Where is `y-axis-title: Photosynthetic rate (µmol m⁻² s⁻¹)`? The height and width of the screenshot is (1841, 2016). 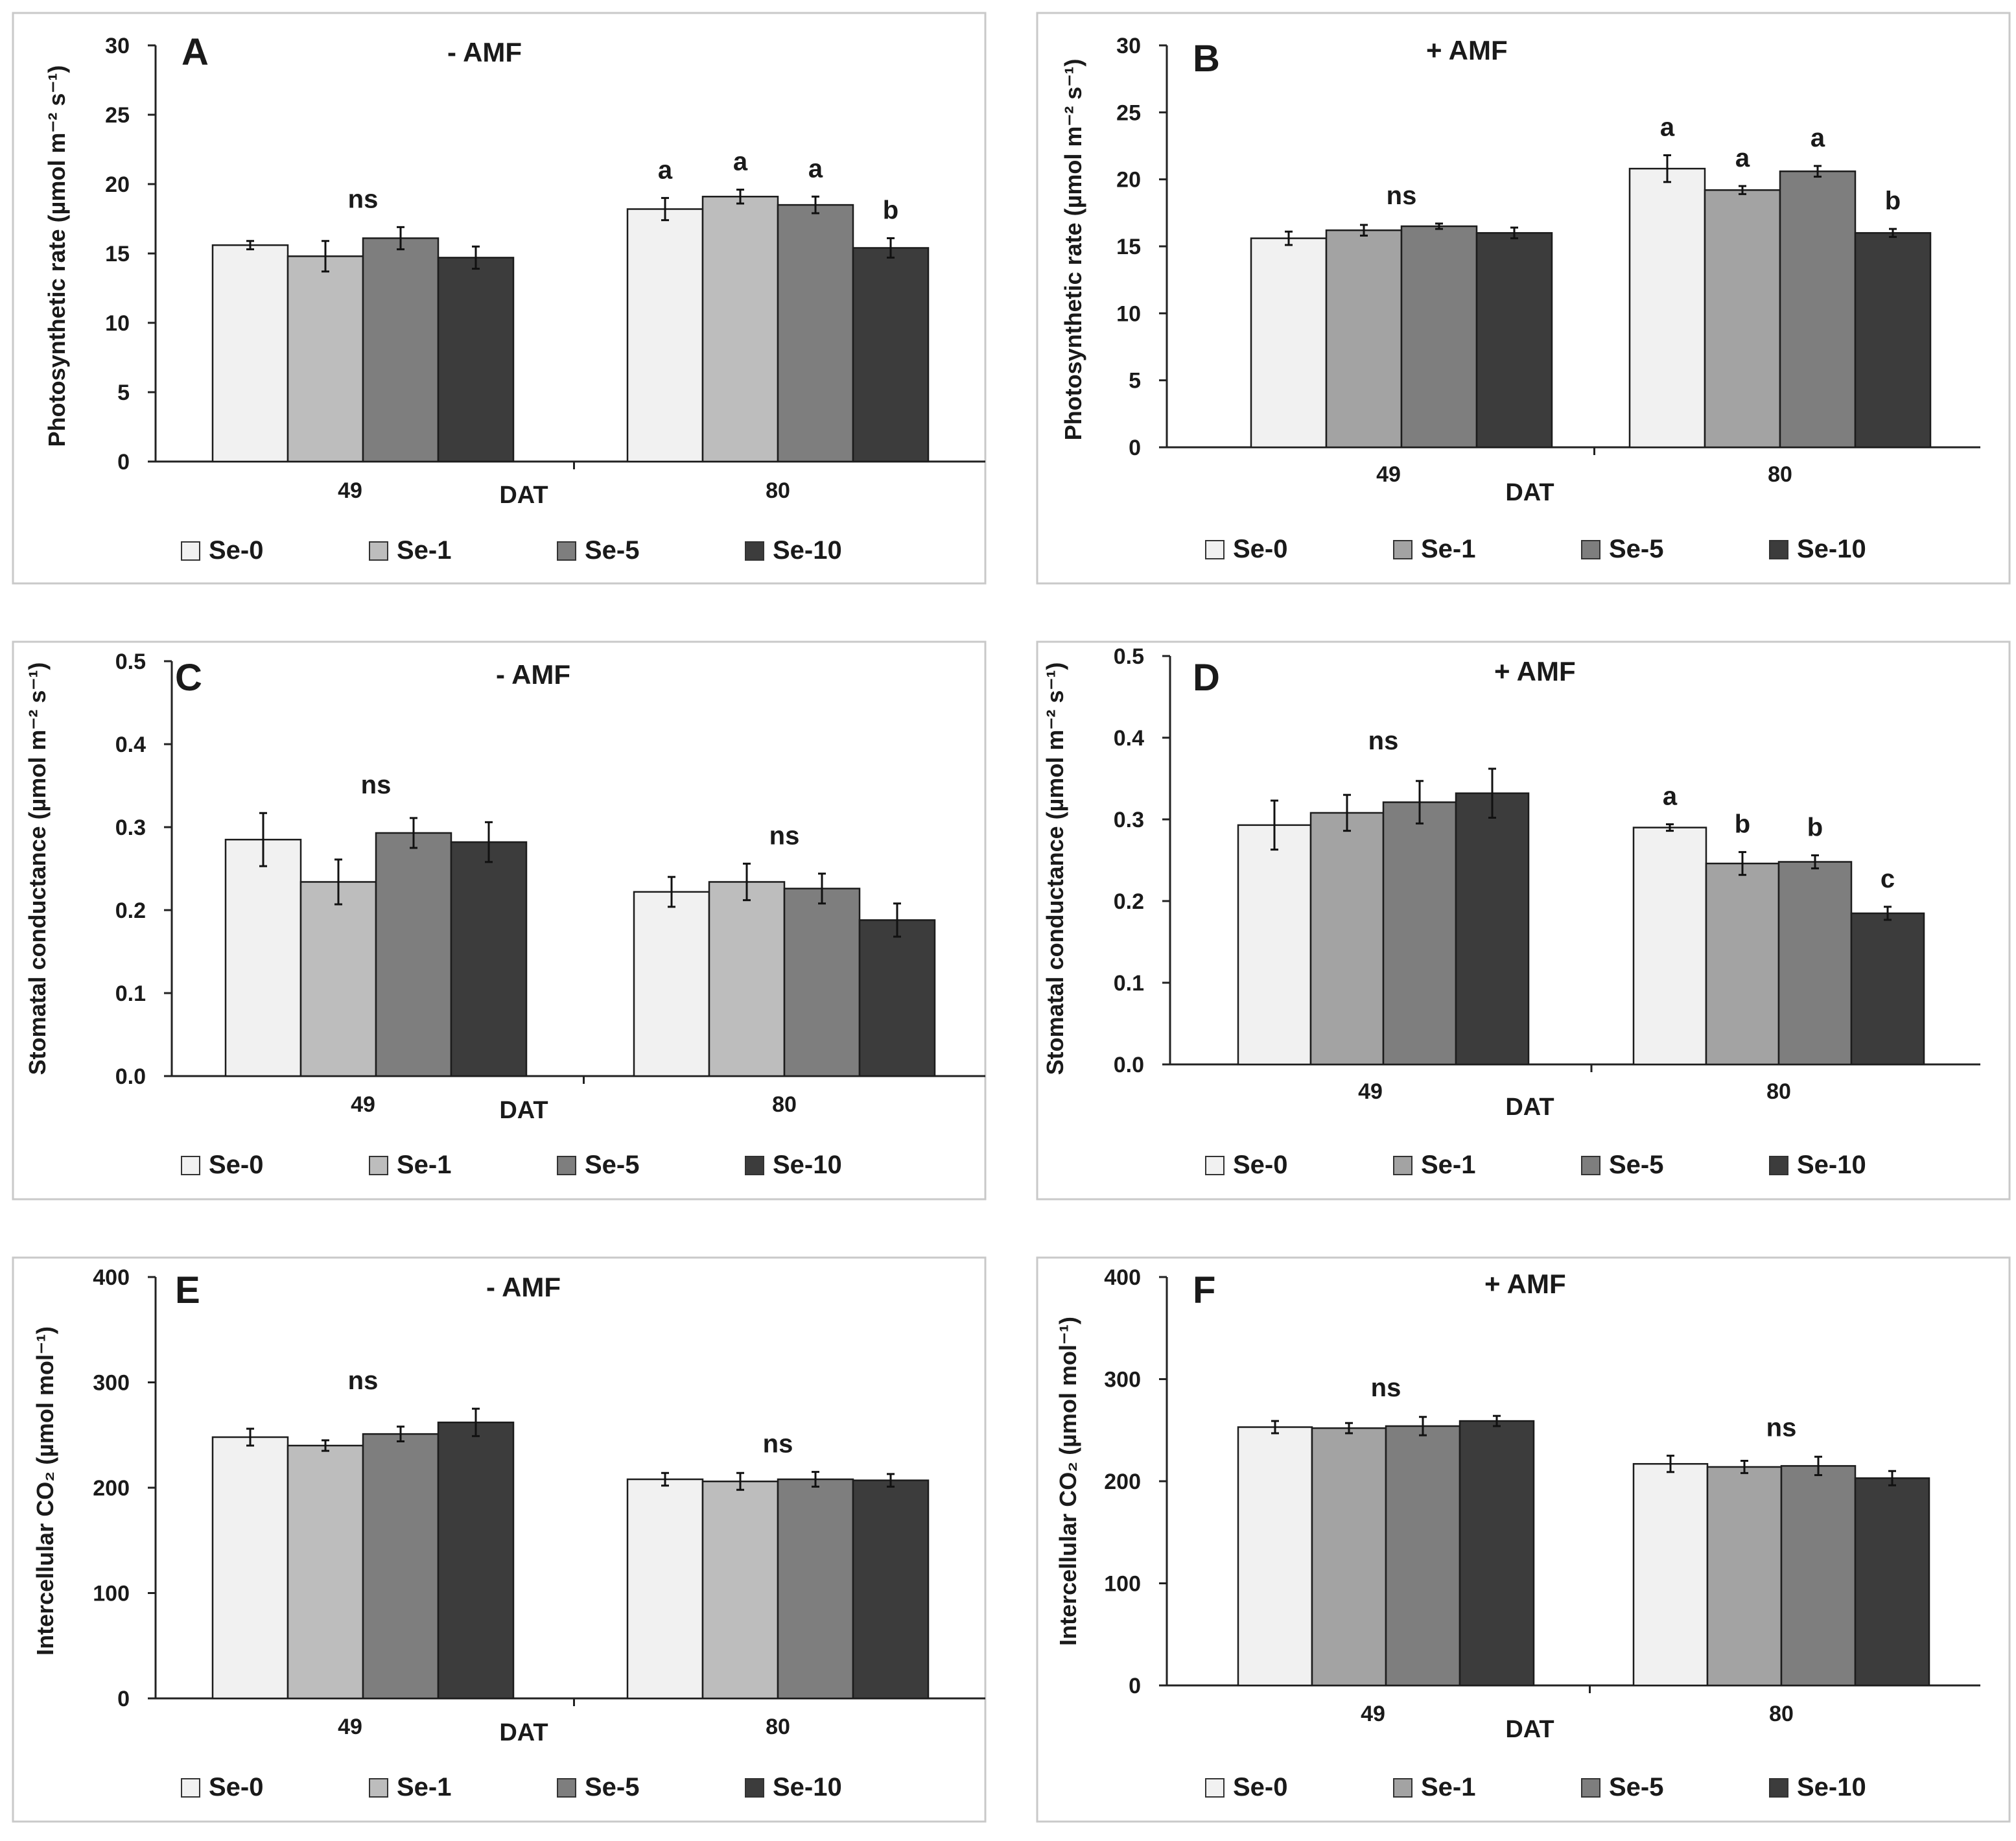 y-axis-title: Photosynthetic rate (µmol m⁻² s⁻¹) is located at coordinates (1073, 250).